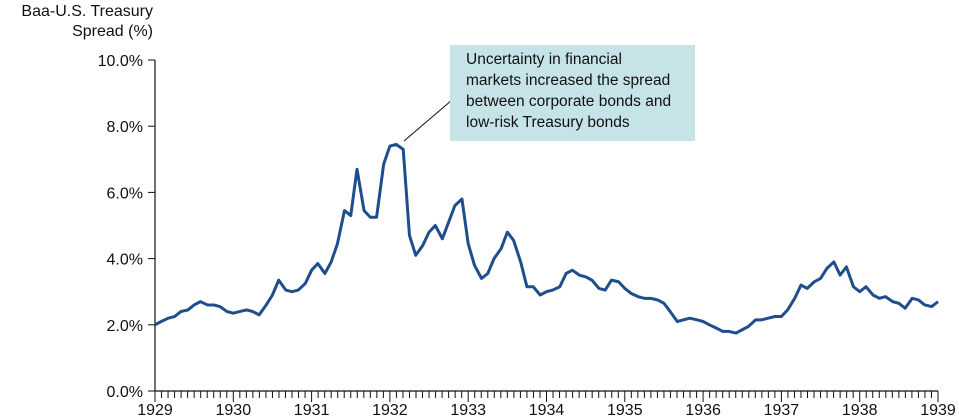 The width and height of the screenshot is (959, 420). Describe the element at coordinates (703, 410) in the screenshot. I see `x-tick-label: 1936` at that location.